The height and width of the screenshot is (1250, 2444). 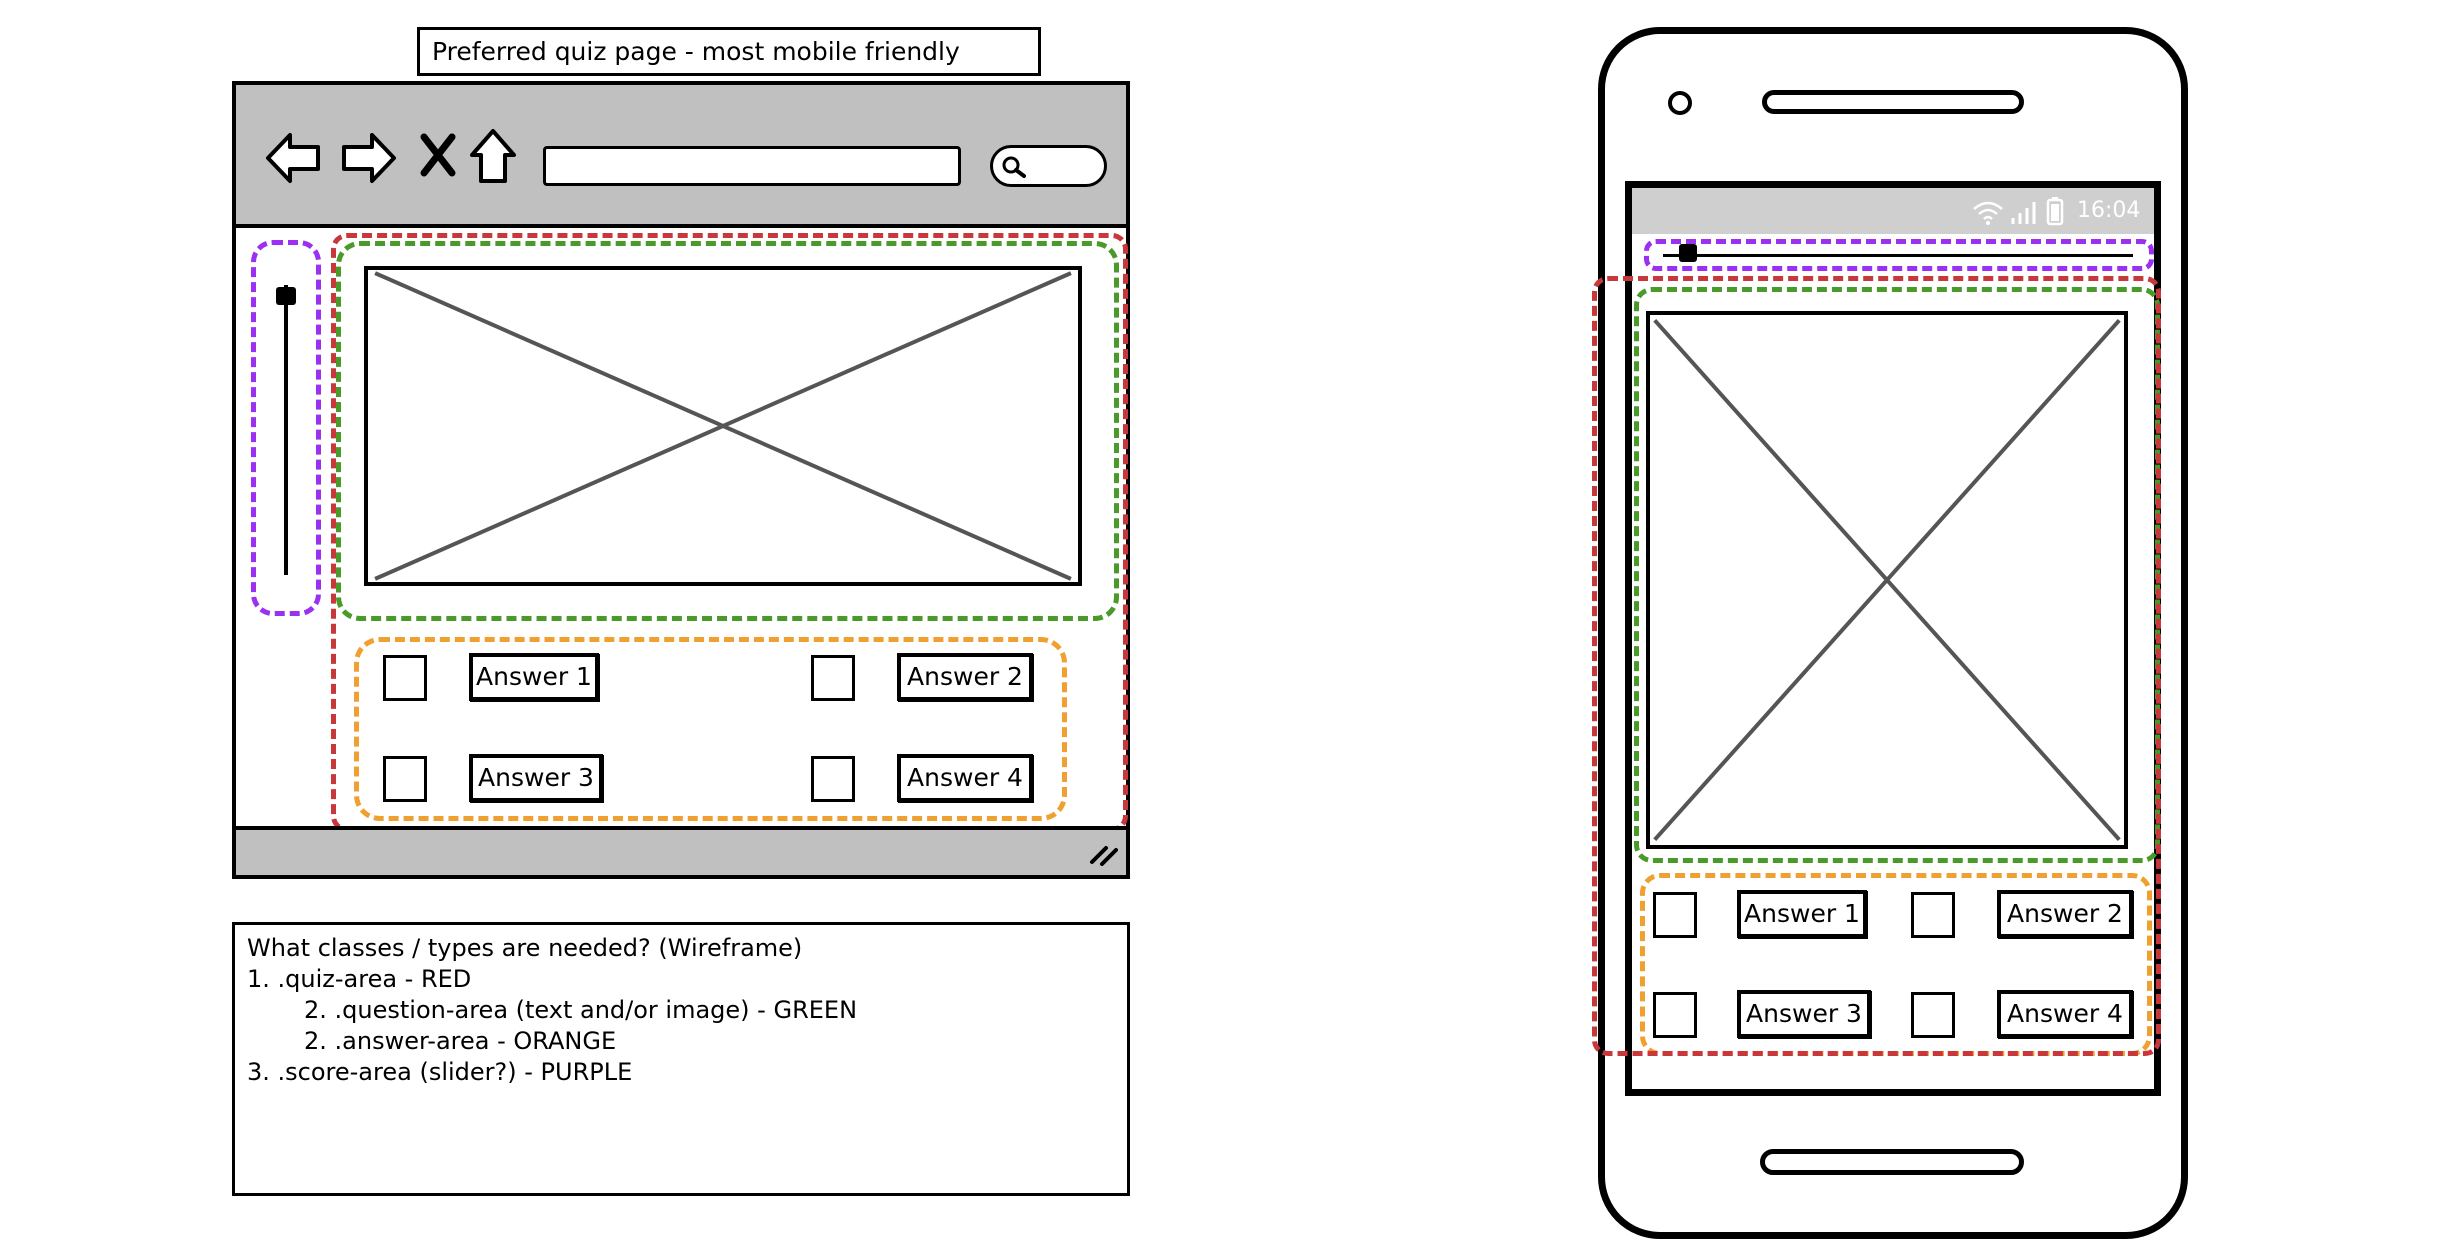 What do you see at coordinates (723, 426) in the screenshot?
I see `question-image-placeholder` at bounding box center [723, 426].